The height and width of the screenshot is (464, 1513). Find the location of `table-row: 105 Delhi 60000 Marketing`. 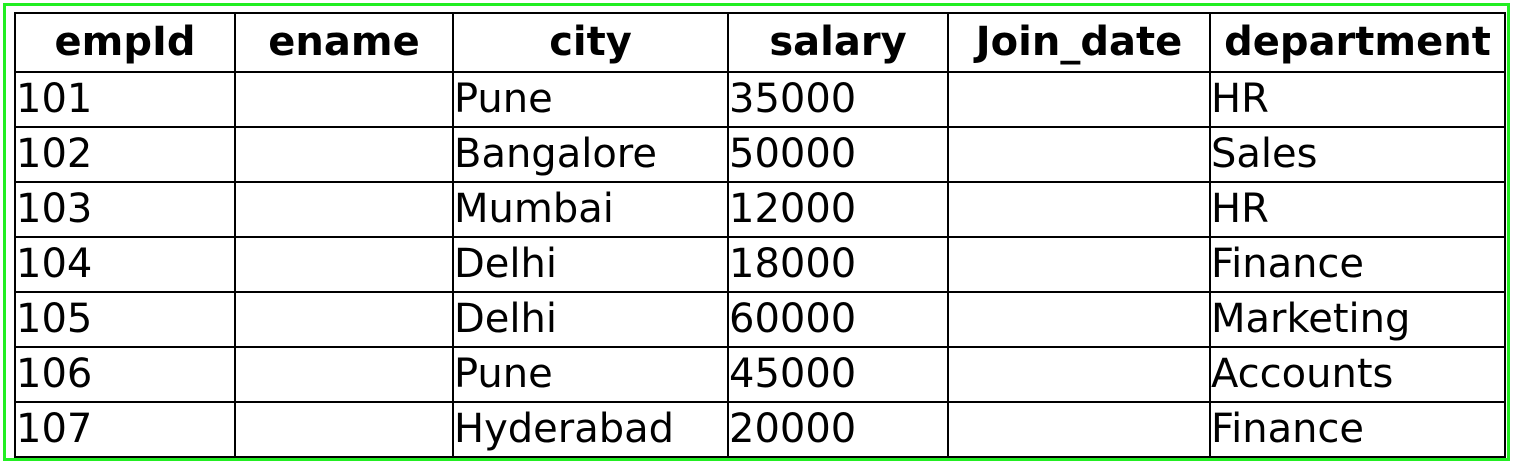

table-row: 105 Delhi 60000 Marketing is located at coordinates (760, 319).